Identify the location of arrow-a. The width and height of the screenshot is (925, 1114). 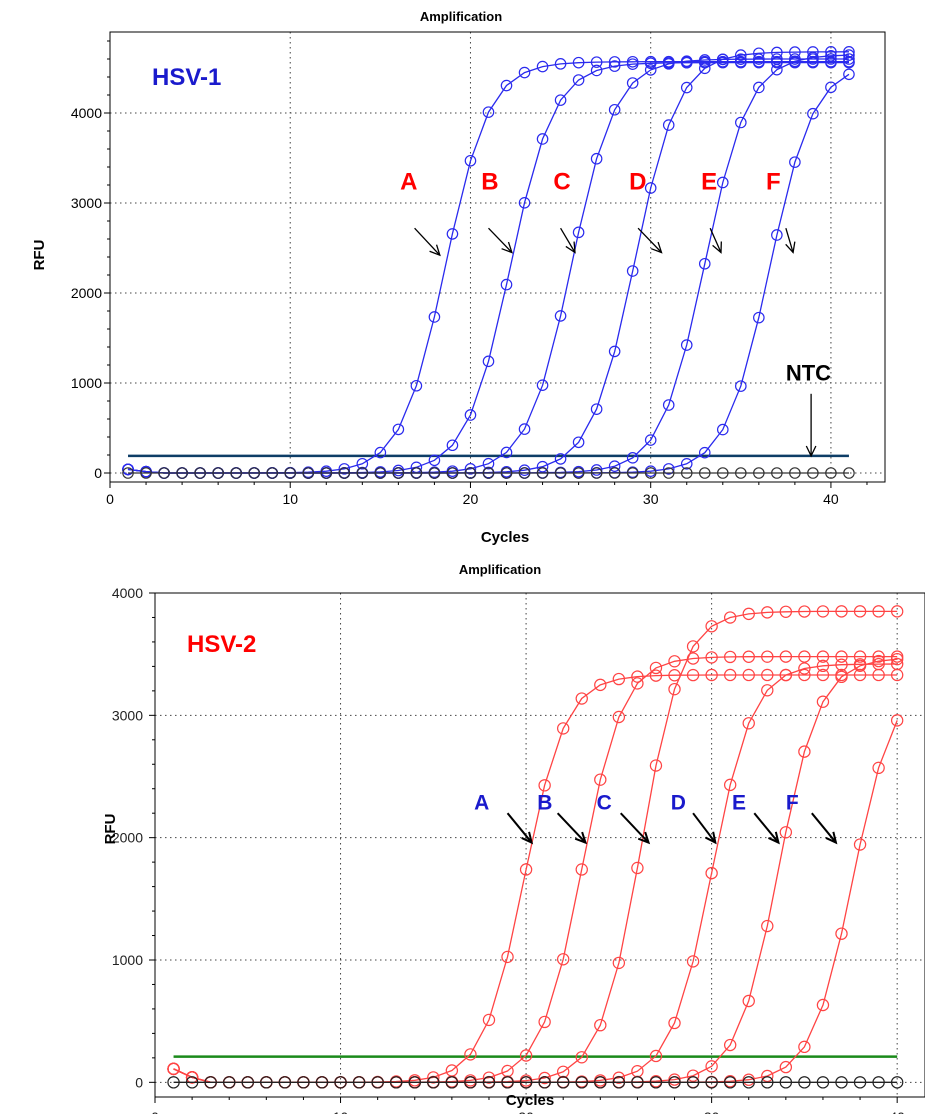
(427, 242).